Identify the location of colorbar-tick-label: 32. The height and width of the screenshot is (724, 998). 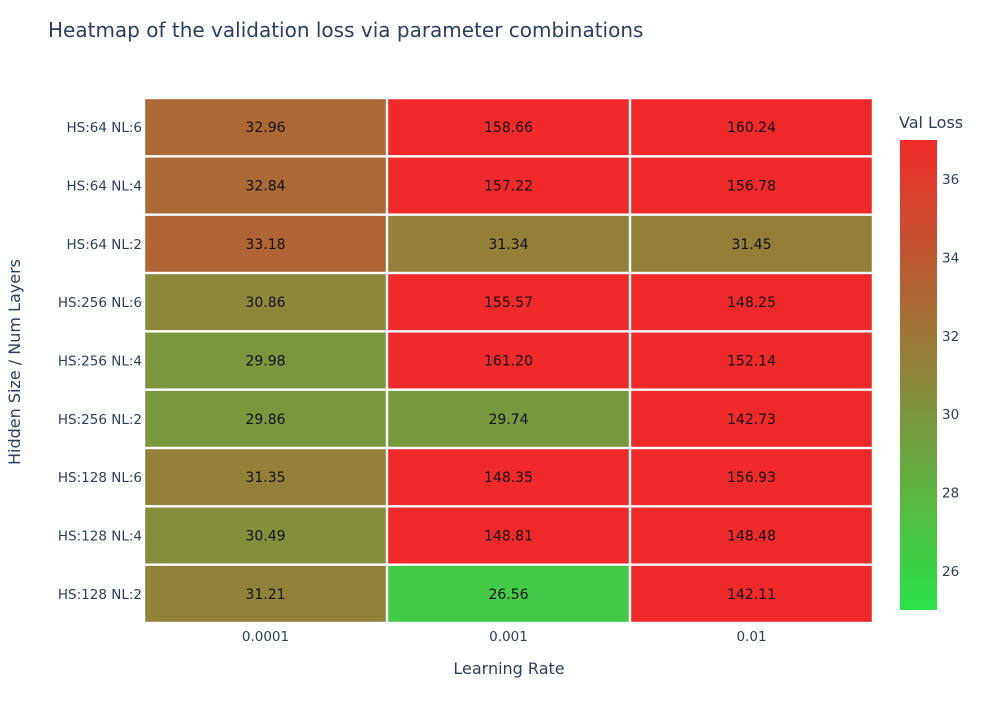
(950, 337).